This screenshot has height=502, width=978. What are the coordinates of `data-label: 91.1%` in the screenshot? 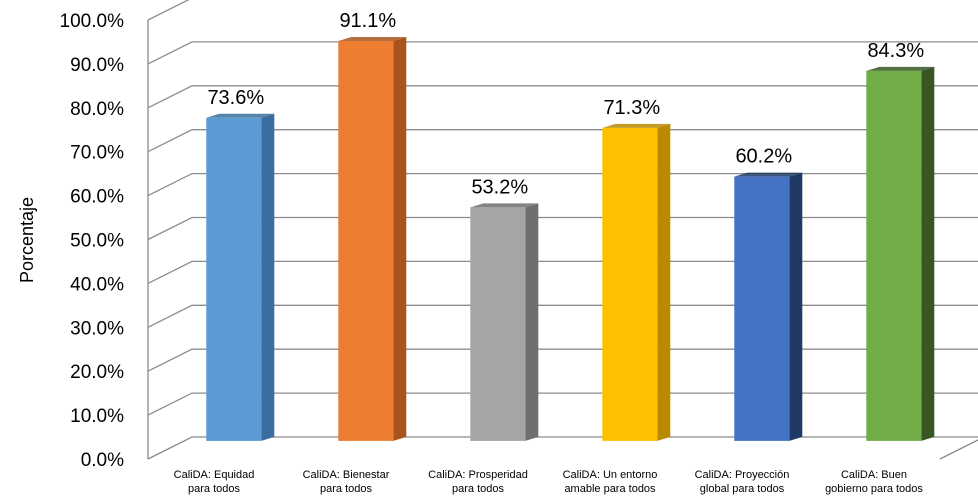 It's located at (367, 21).